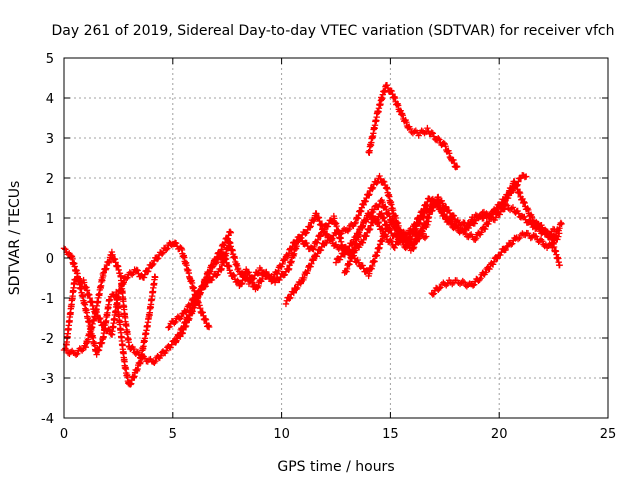  What do you see at coordinates (47, 339) in the screenshot?
I see `y-tick-label: -2` at bounding box center [47, 339].